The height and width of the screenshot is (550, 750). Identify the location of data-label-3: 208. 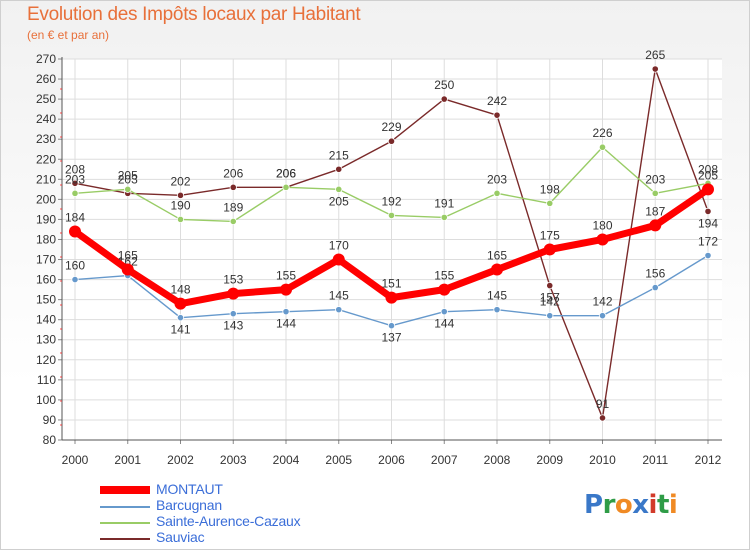
(75, 169).